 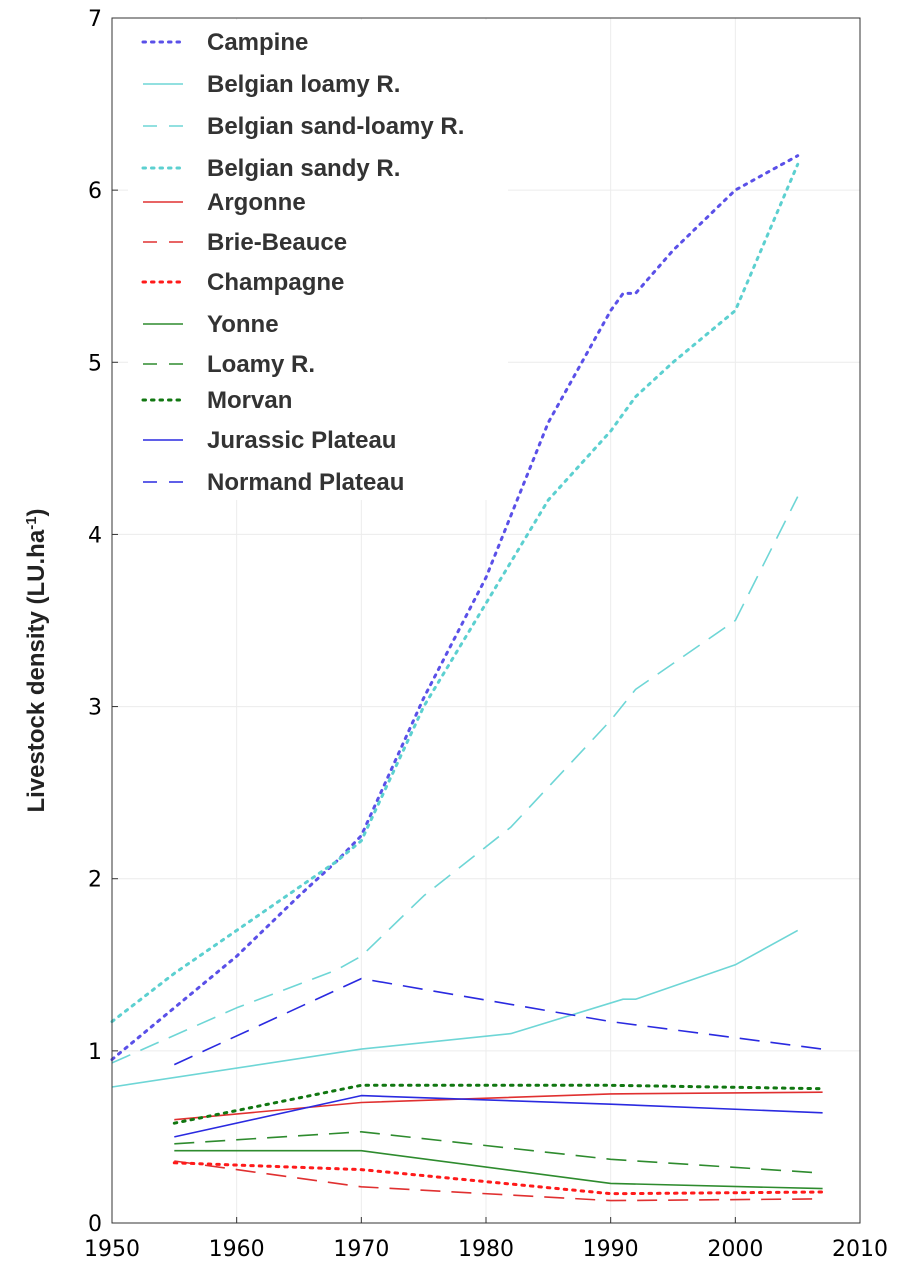 What do you see at coordinates (95, 1052) in the screenshot?
I see `y-tick-label-1: 1` at bounding box center [95, 1052].